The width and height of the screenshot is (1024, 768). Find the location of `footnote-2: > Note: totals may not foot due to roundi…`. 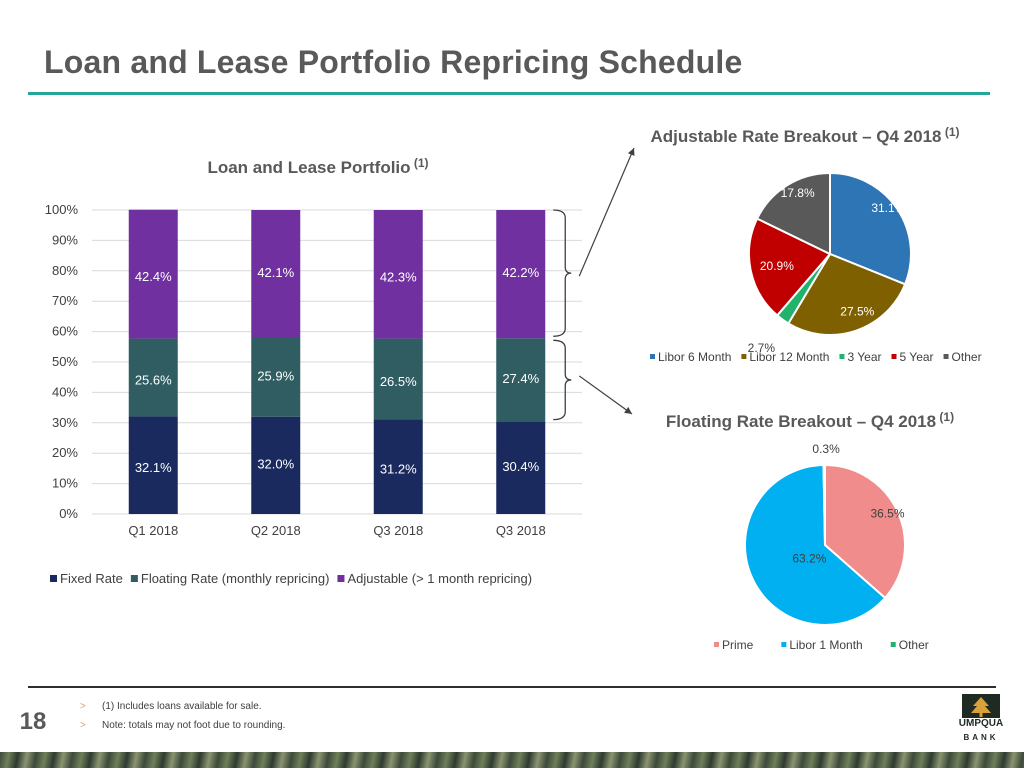

footnote-2: > Note: totals may not foot due to roundi… is located at coordinates (182, 725).